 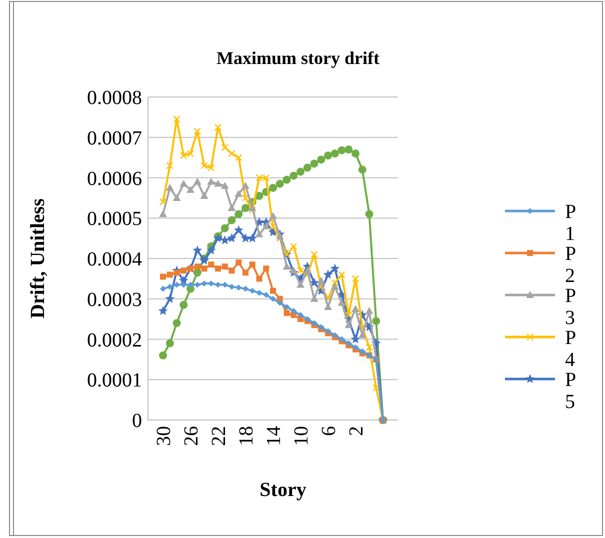 What do you see at coordinates (570, 265) in the screenshot?
I see `legend-label: P2` at bounding box center [570, 265].